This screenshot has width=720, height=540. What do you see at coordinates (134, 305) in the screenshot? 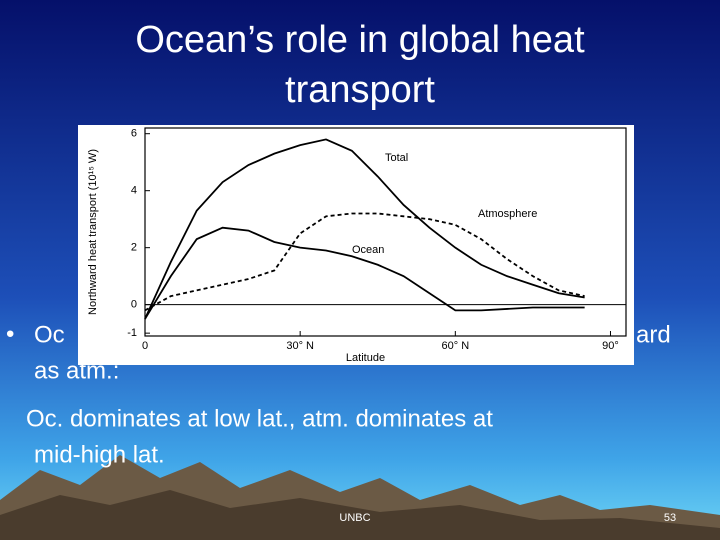
I see `y-tick-label: 0` at bounding box center [134, 305].